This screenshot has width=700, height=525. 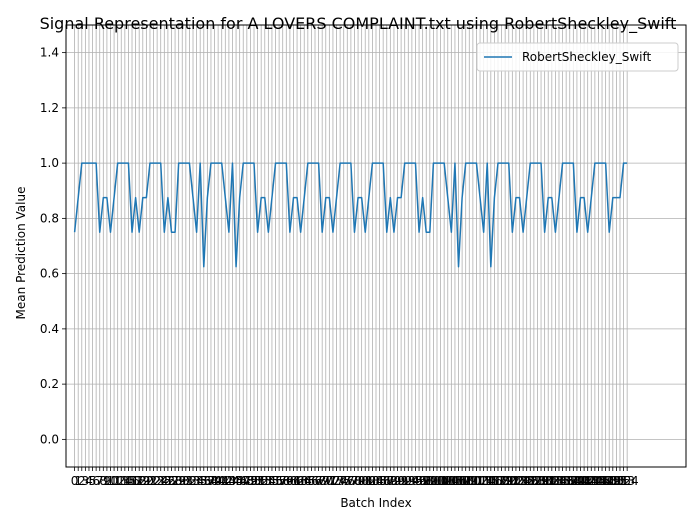 I want to click on x-tick-label: 21, so click(x=149, y=481).